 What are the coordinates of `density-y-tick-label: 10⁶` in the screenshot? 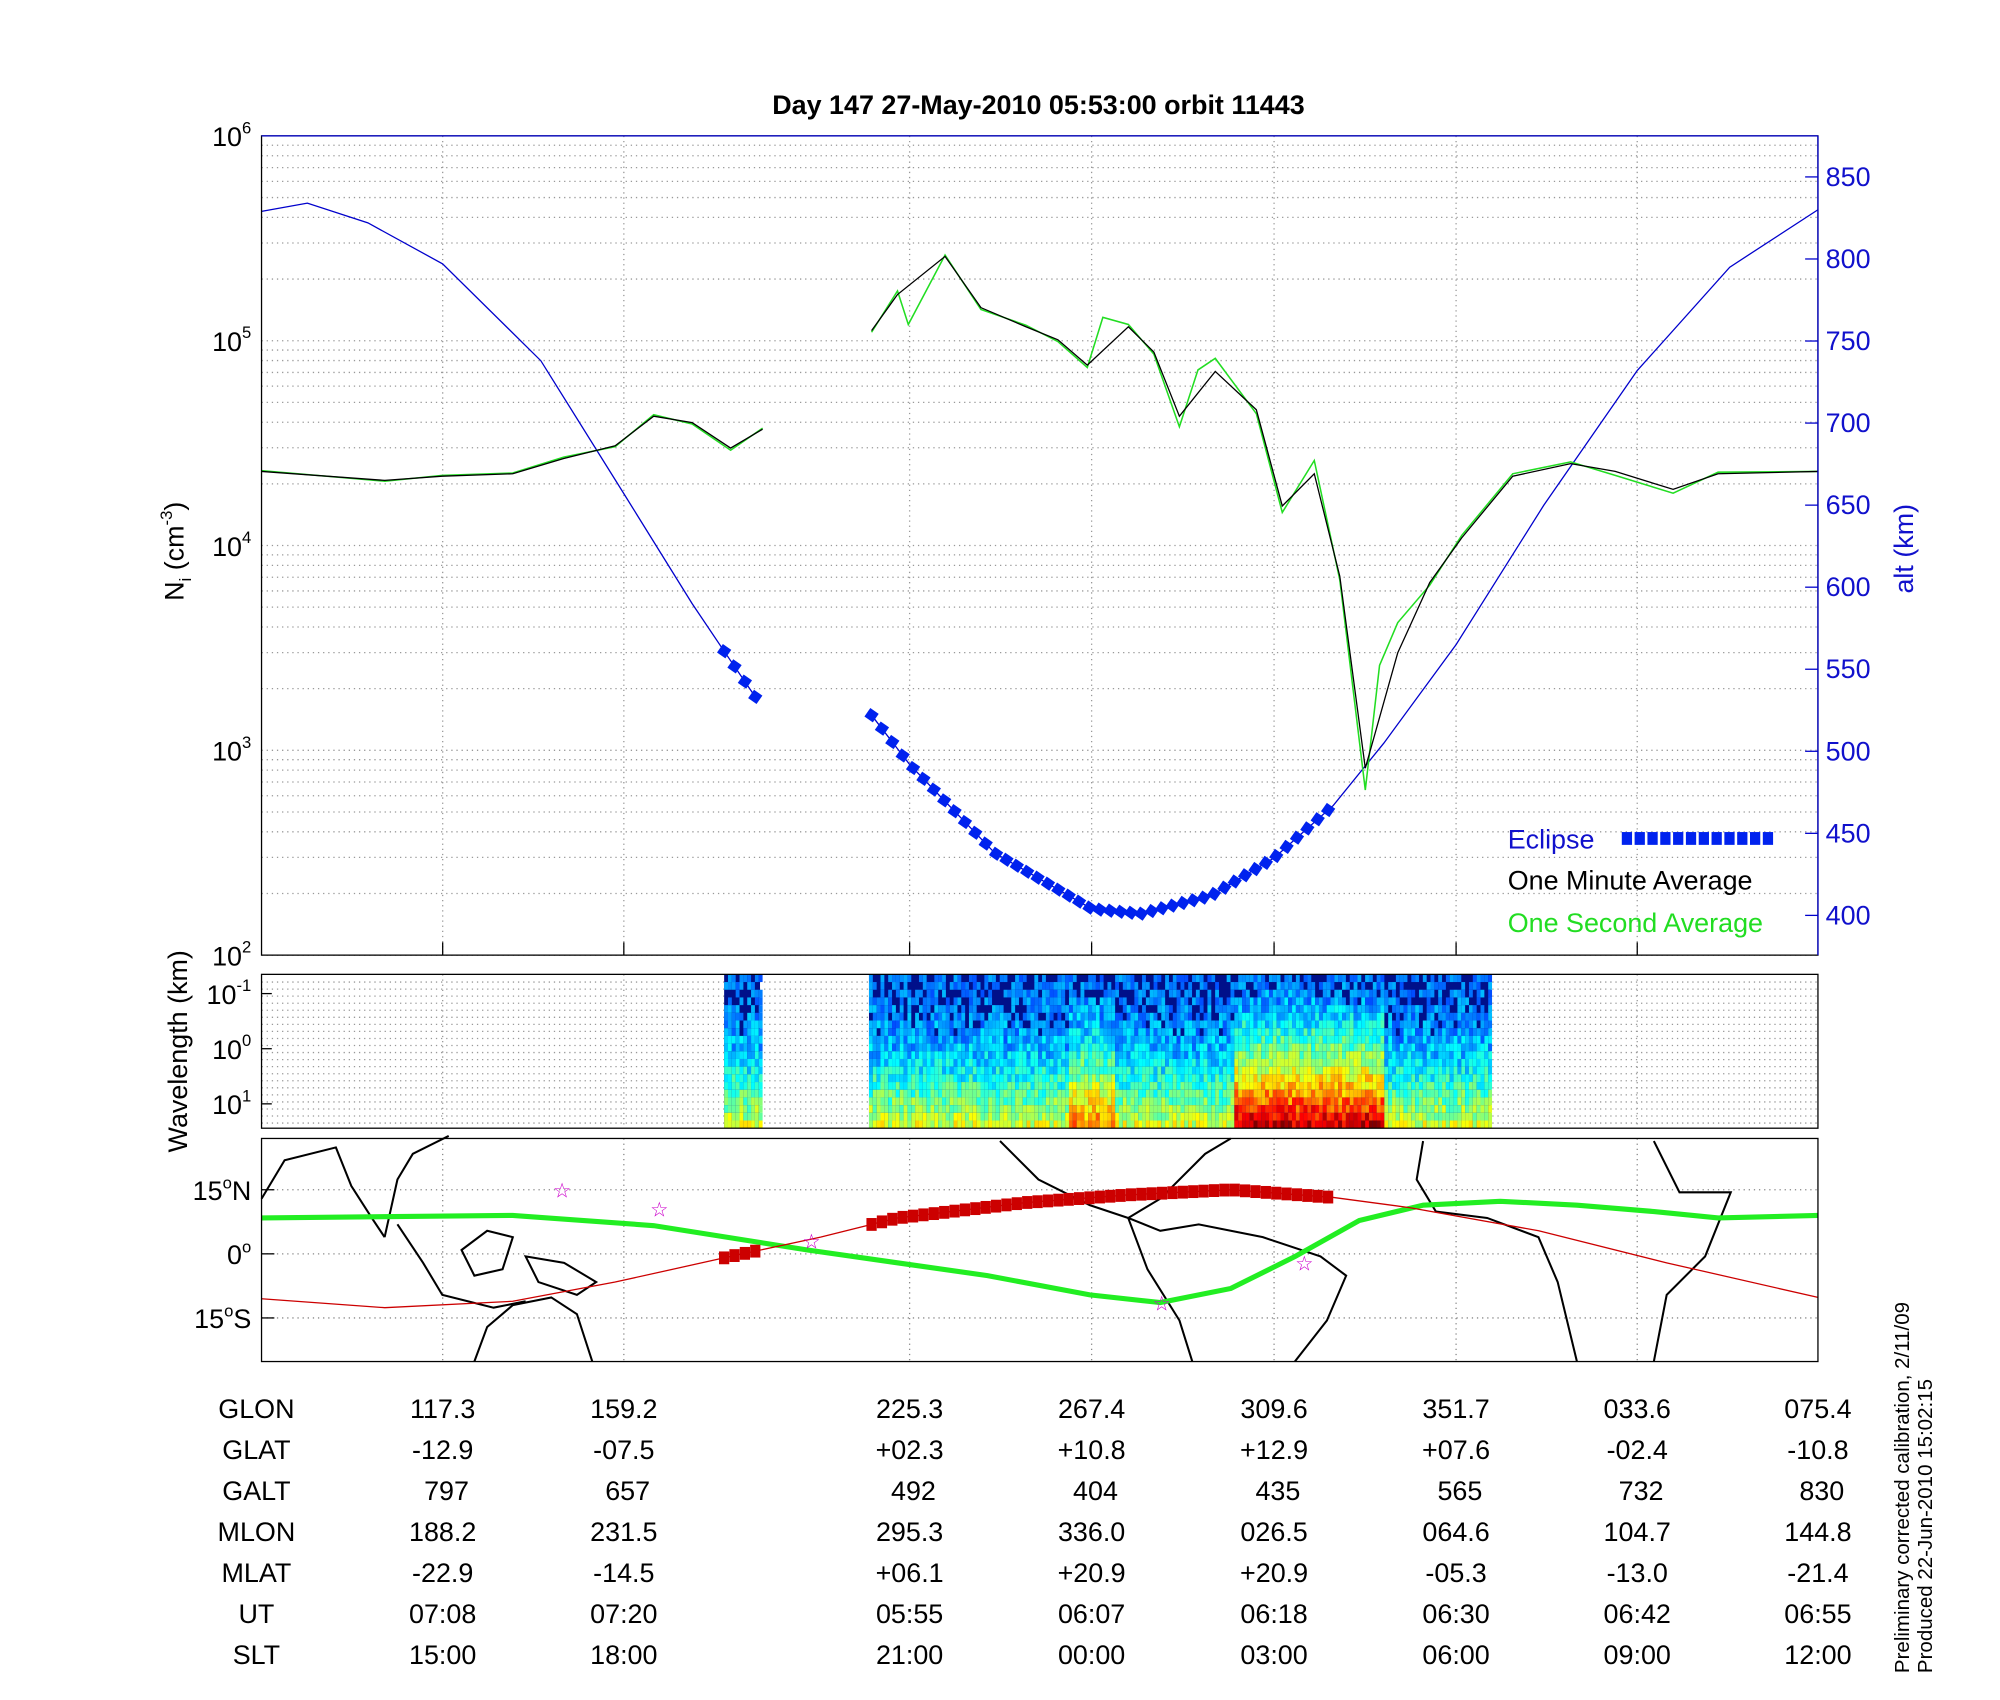 It's located at (231, 135).